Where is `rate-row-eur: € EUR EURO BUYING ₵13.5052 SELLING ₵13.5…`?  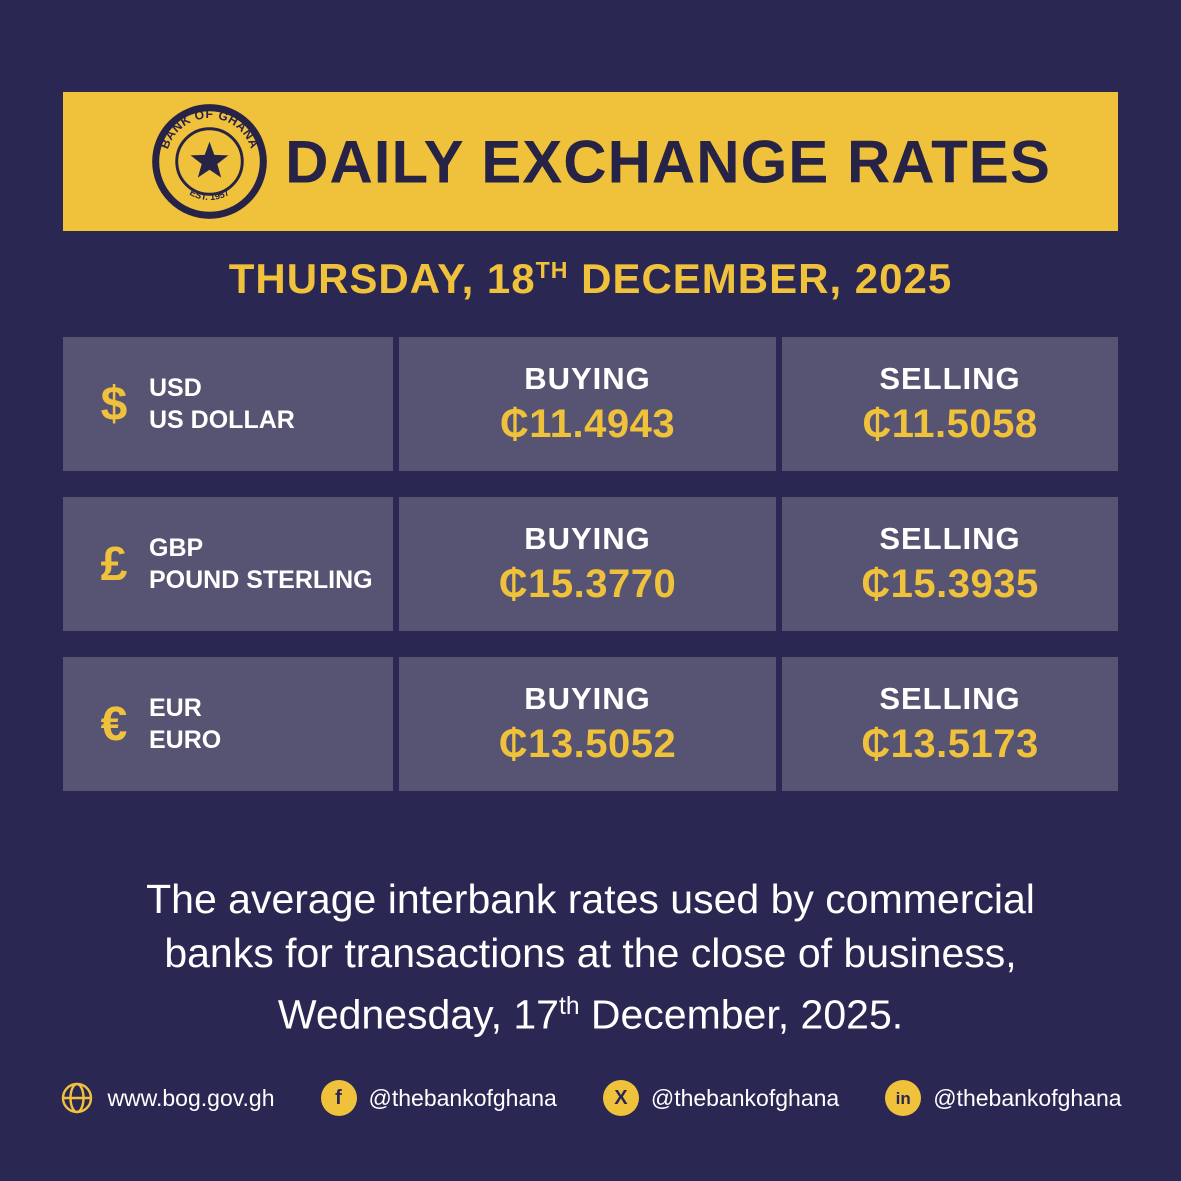 rate-row-eur: € EUR EURO BUYING ₵13.5052 SELLING ₵13.5… is located at coordinates (590, 724).